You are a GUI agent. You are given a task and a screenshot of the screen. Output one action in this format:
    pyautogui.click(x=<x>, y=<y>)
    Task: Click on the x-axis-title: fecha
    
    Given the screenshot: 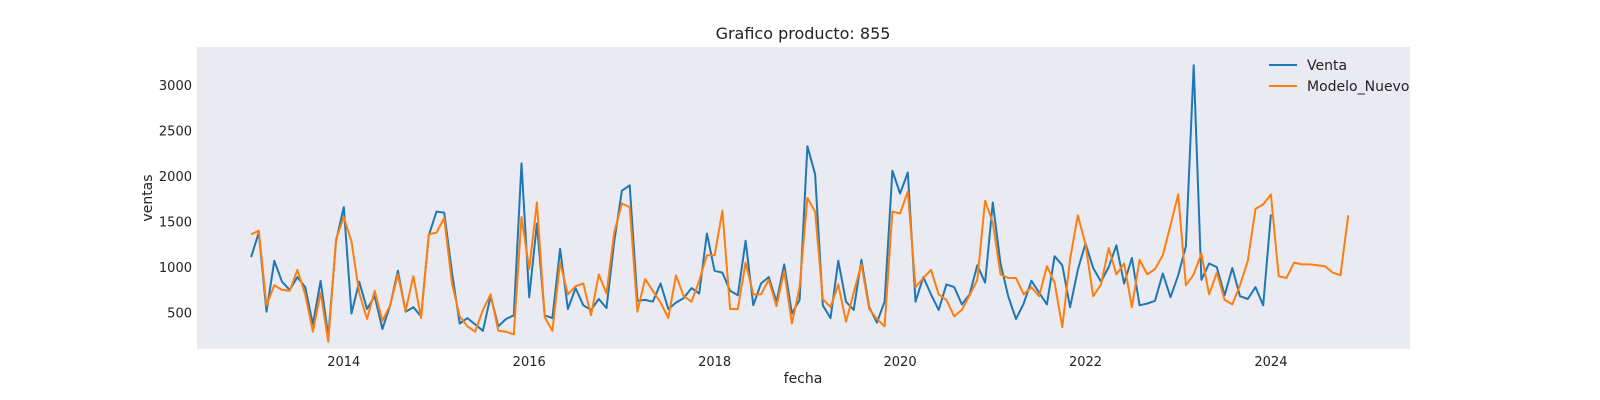 What is the action you would take?
    pyautogui.click(x=803, y=379)
    